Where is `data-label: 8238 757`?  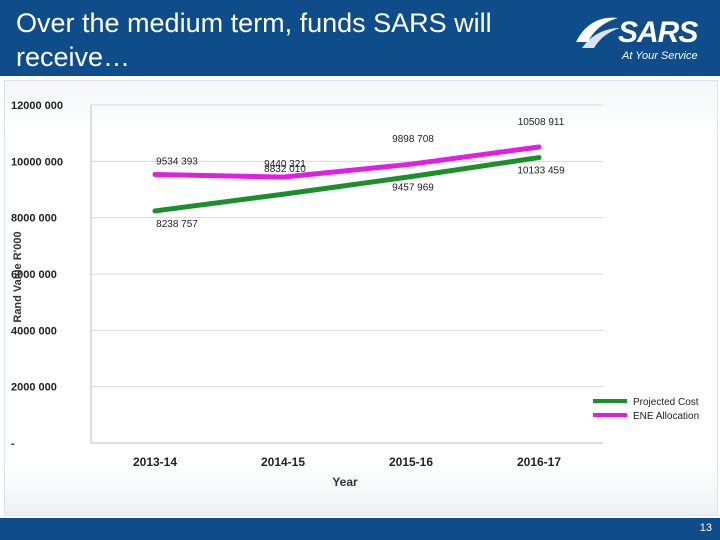 data-label: 8238 757 is located at coordinates (177, 224).